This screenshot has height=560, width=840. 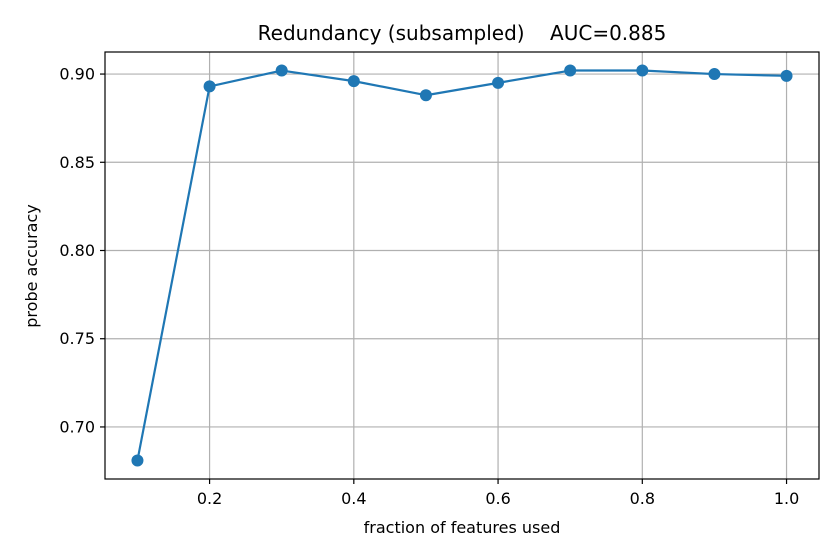 What do you see at coordinates (77, 338) in the screenshot?
I see `y-tick-label: 0.75` at bounding box center [77, 338].